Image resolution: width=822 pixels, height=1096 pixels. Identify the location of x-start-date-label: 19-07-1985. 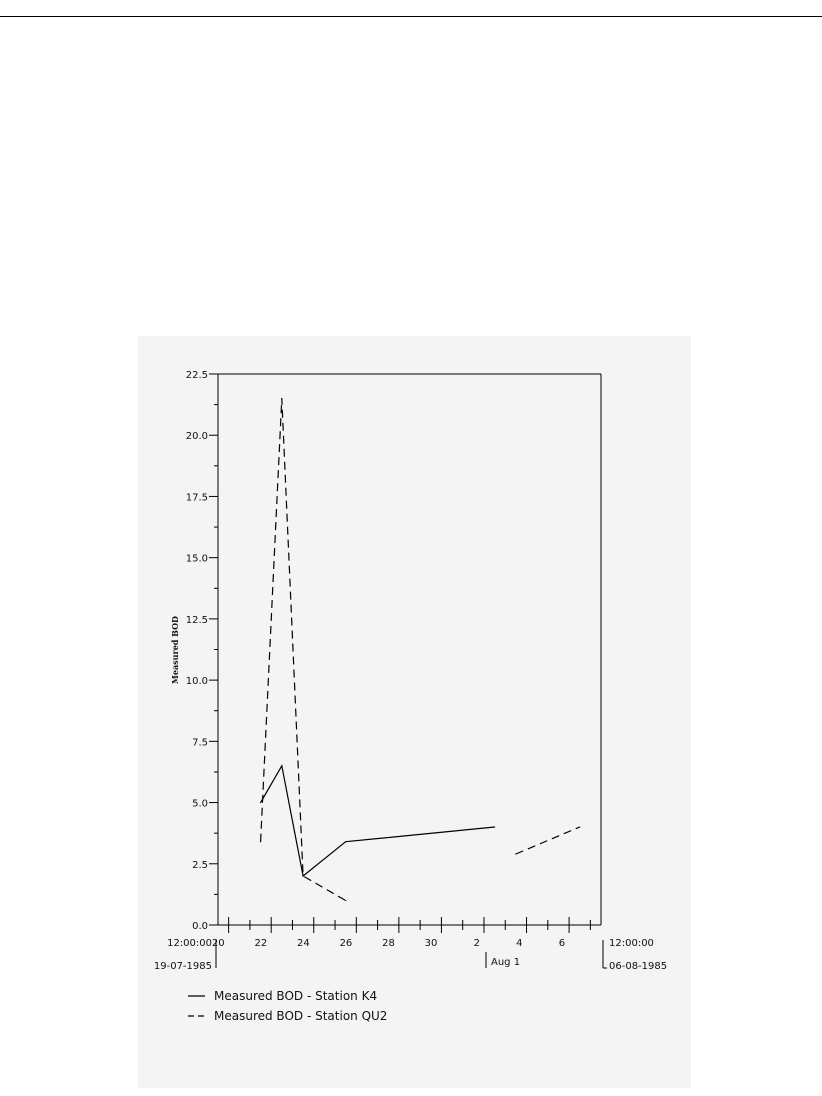
(183, 966).